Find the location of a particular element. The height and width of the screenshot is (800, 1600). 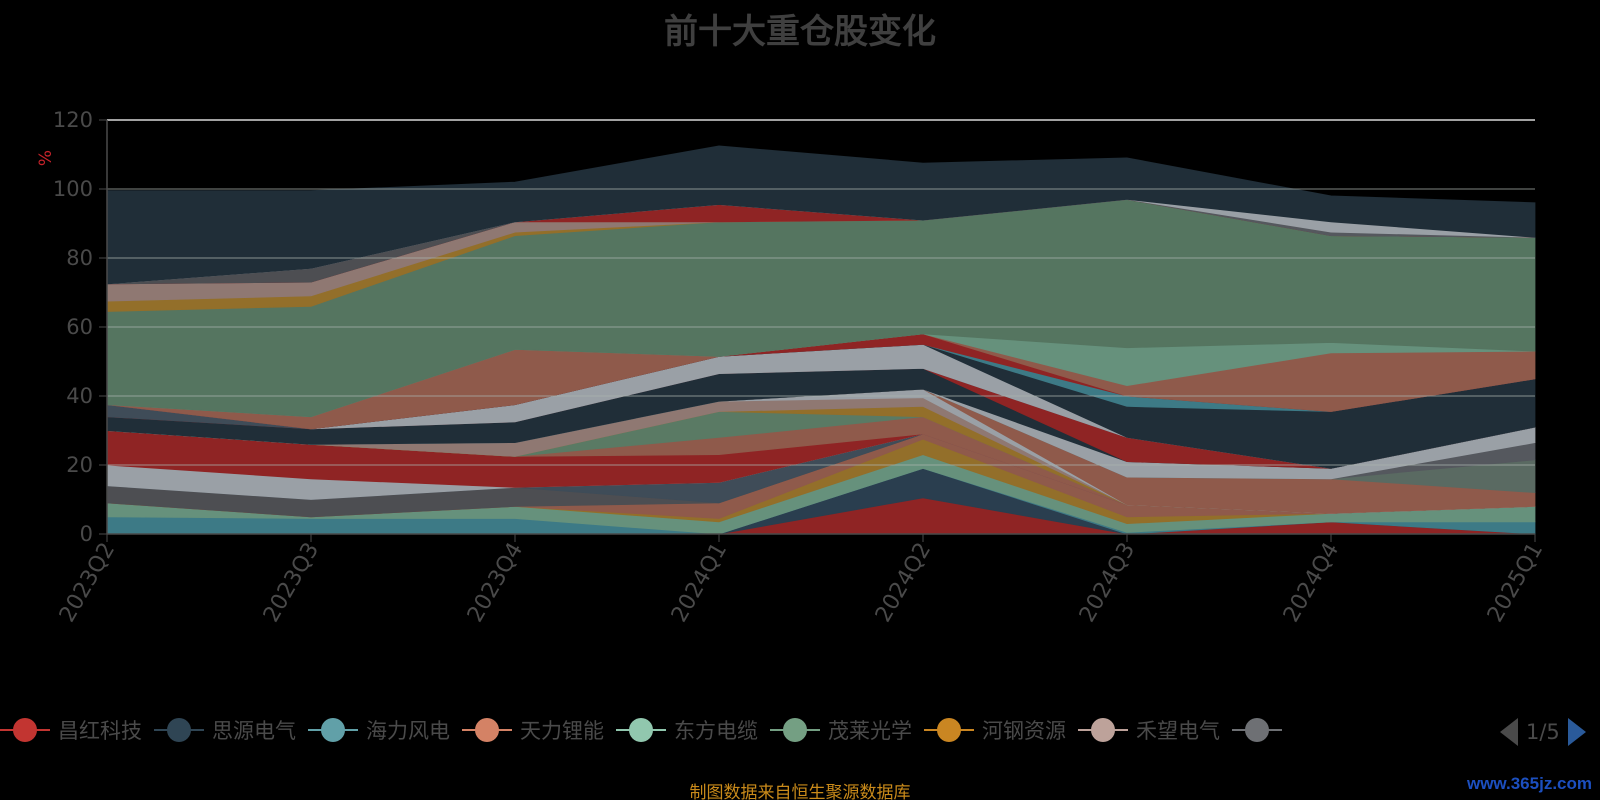

x-tick-label-2024Q4: 2024Q4 is located at coordinates (1311, 583).